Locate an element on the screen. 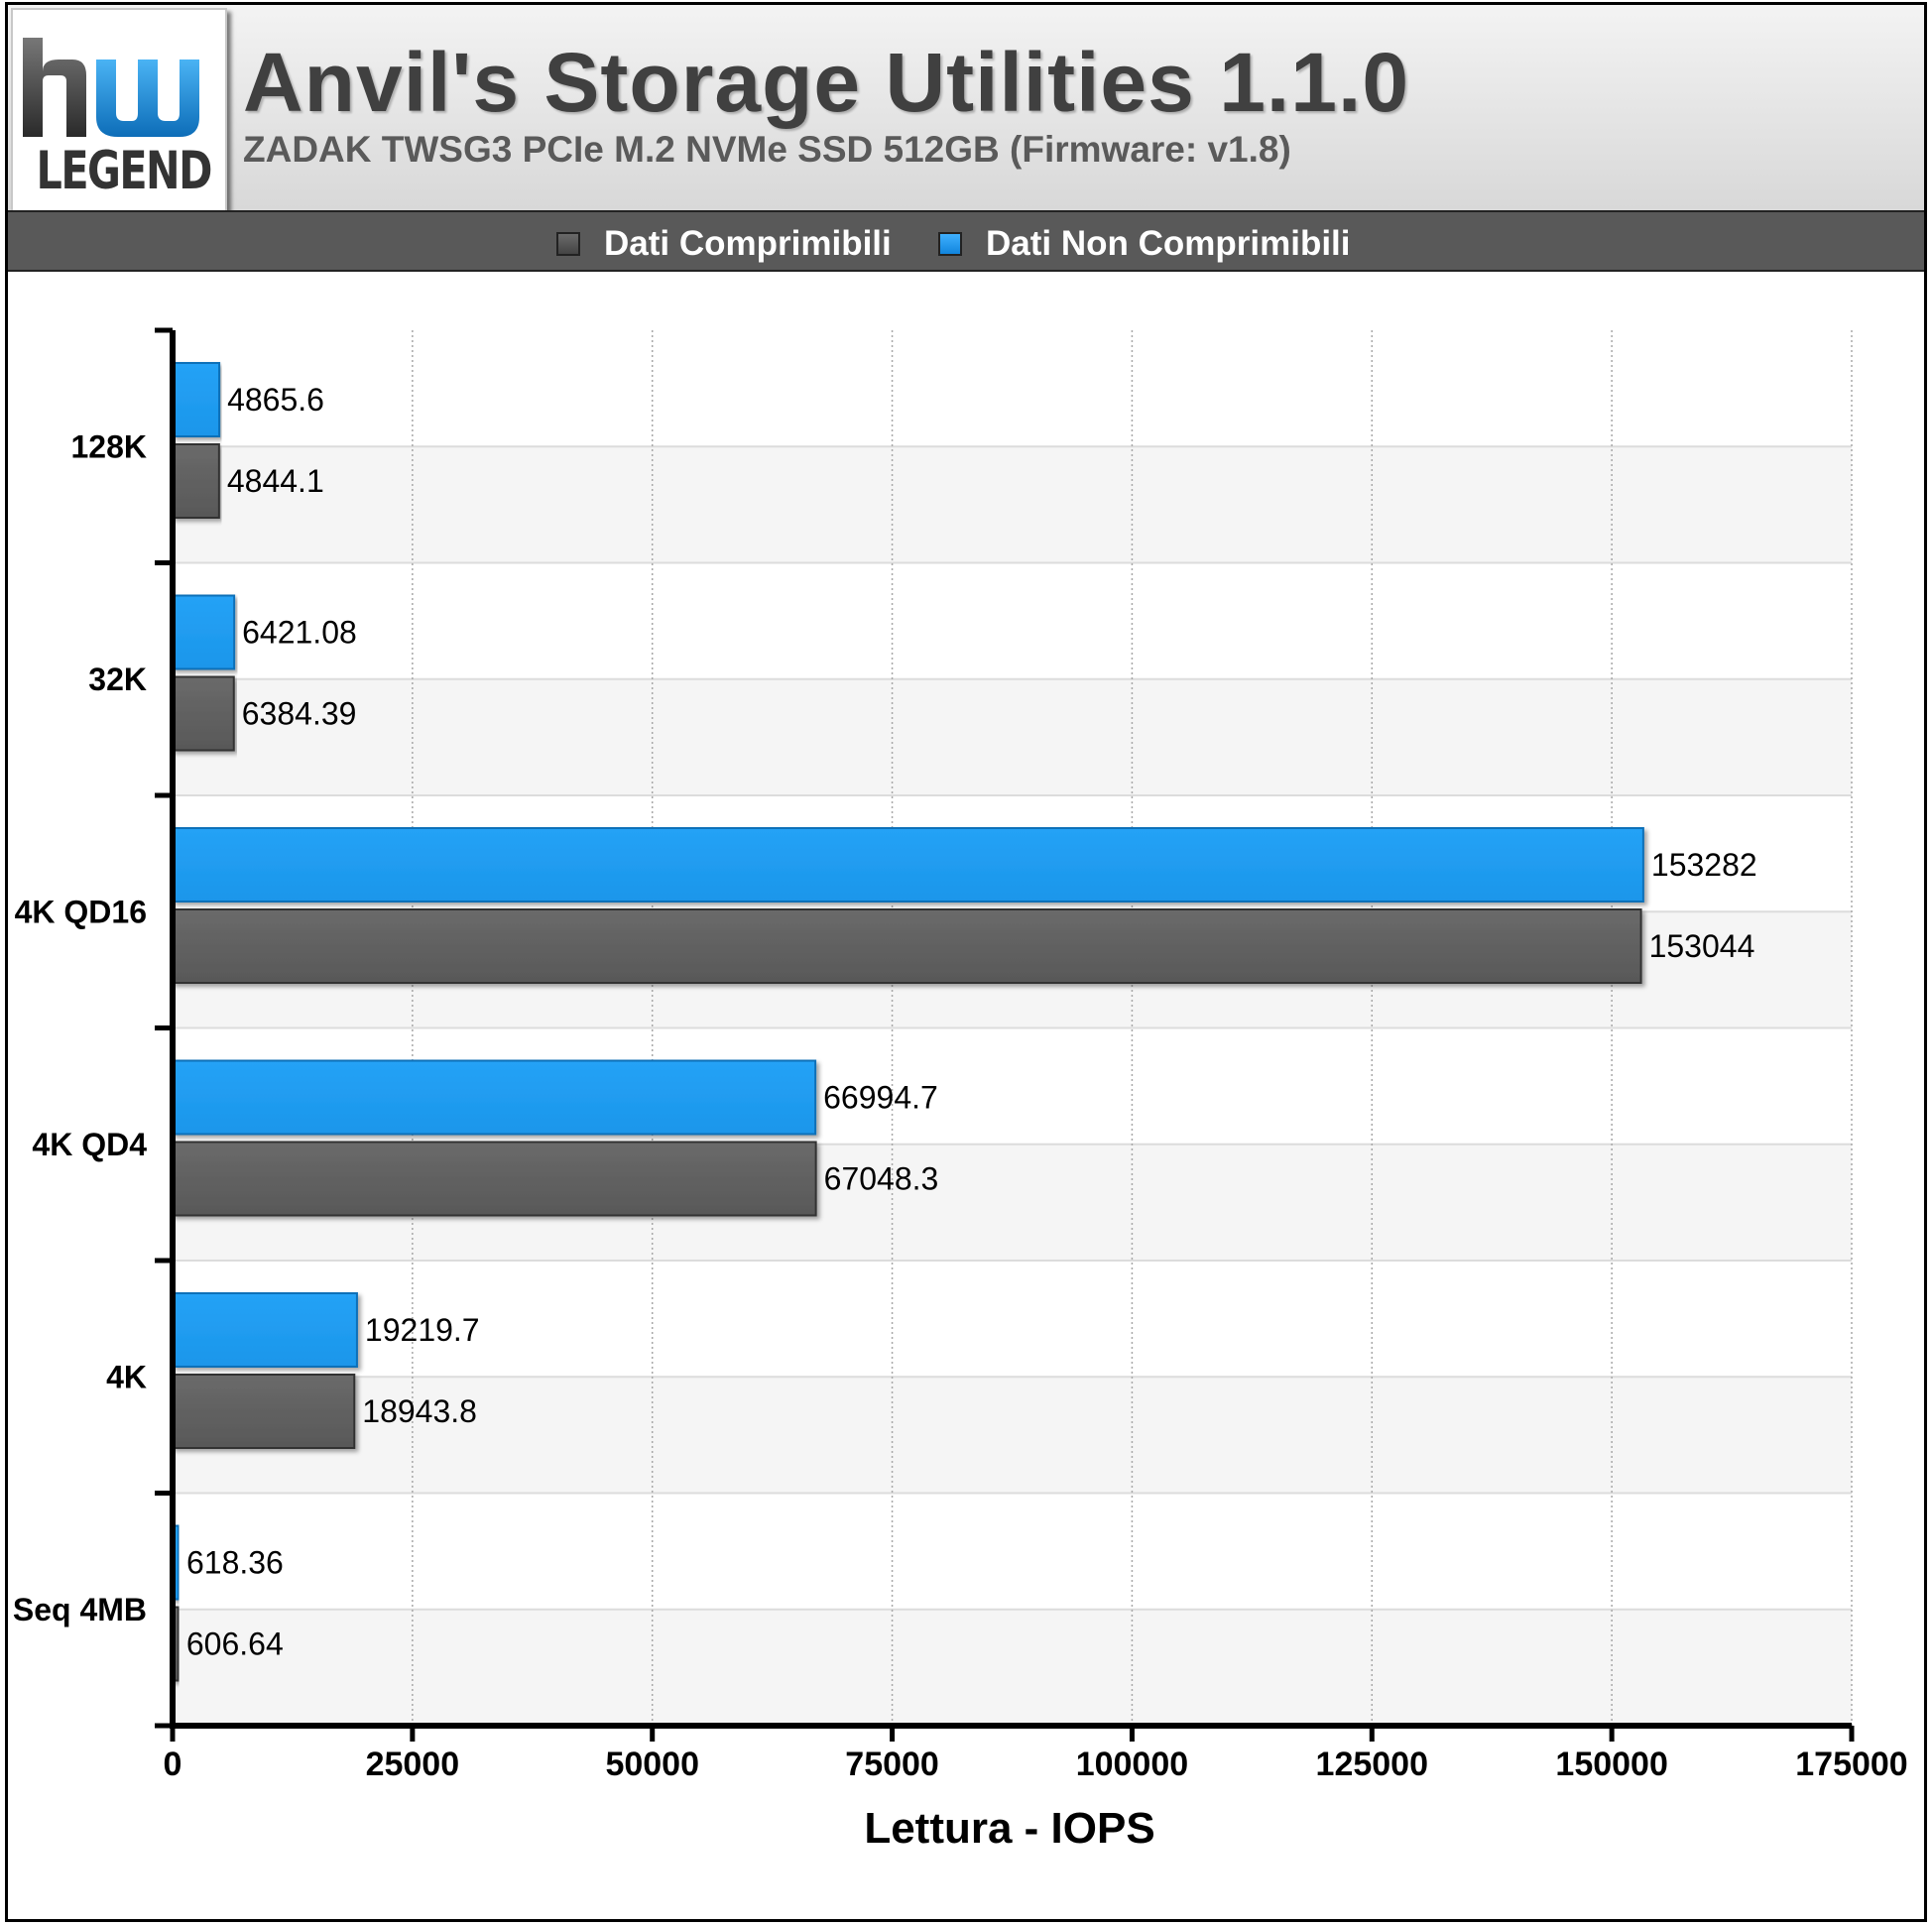  x-tick-label: 50000 is located at coordinates (652, 1764).